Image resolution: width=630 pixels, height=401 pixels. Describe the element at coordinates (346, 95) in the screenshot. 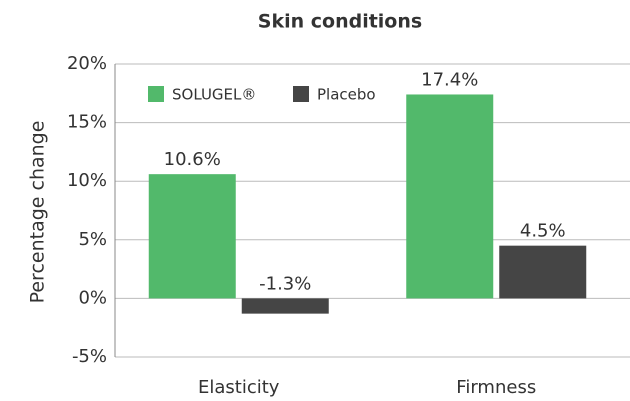

I see `legend-label: Placebo` at that location.